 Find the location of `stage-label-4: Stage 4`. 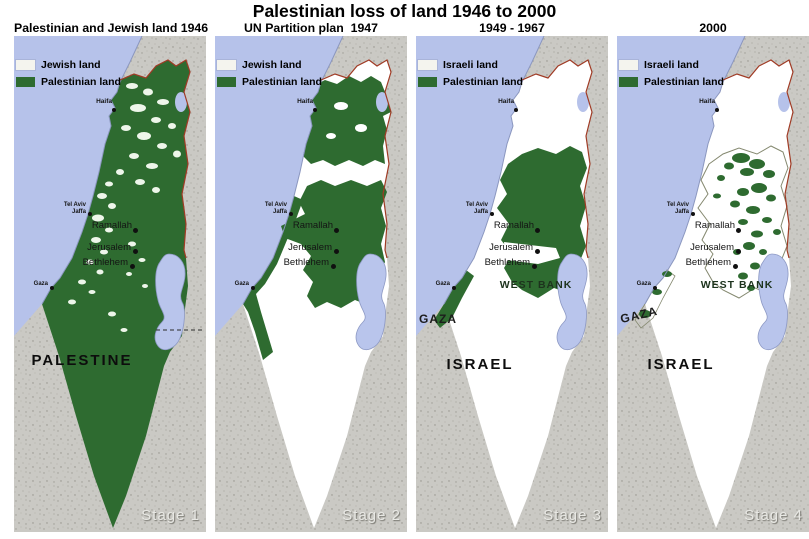

stage-label-4: Stage 4 is located at coordinates (773, 515).